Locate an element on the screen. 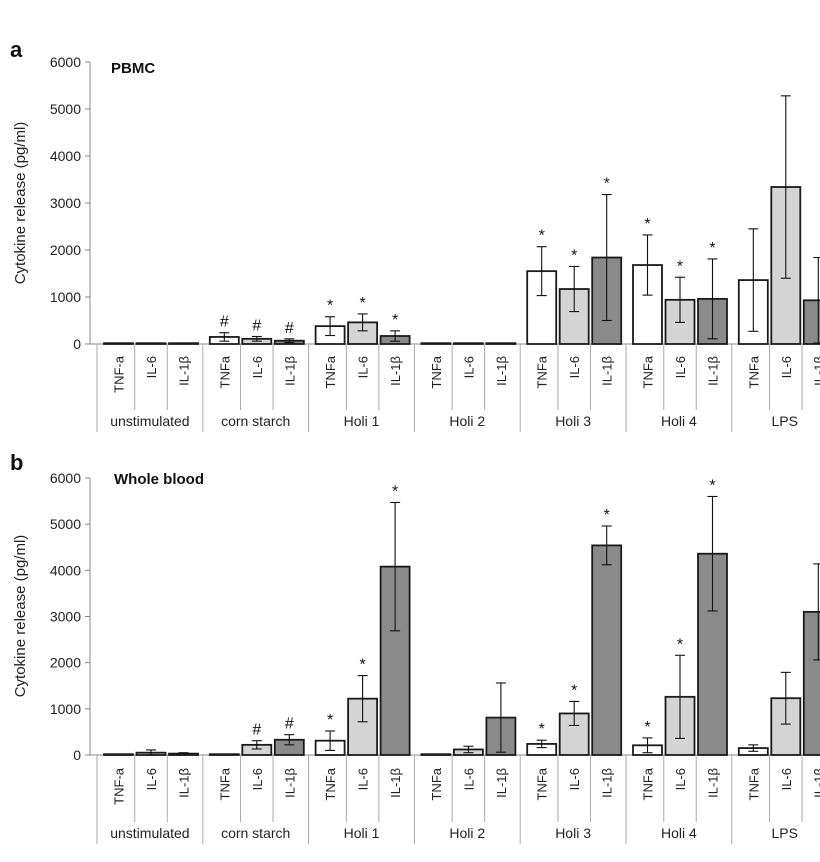 The width and height of the screenshot is (820, 862). panel-a-group-label: corn starch is located at coordinates (255, 421).